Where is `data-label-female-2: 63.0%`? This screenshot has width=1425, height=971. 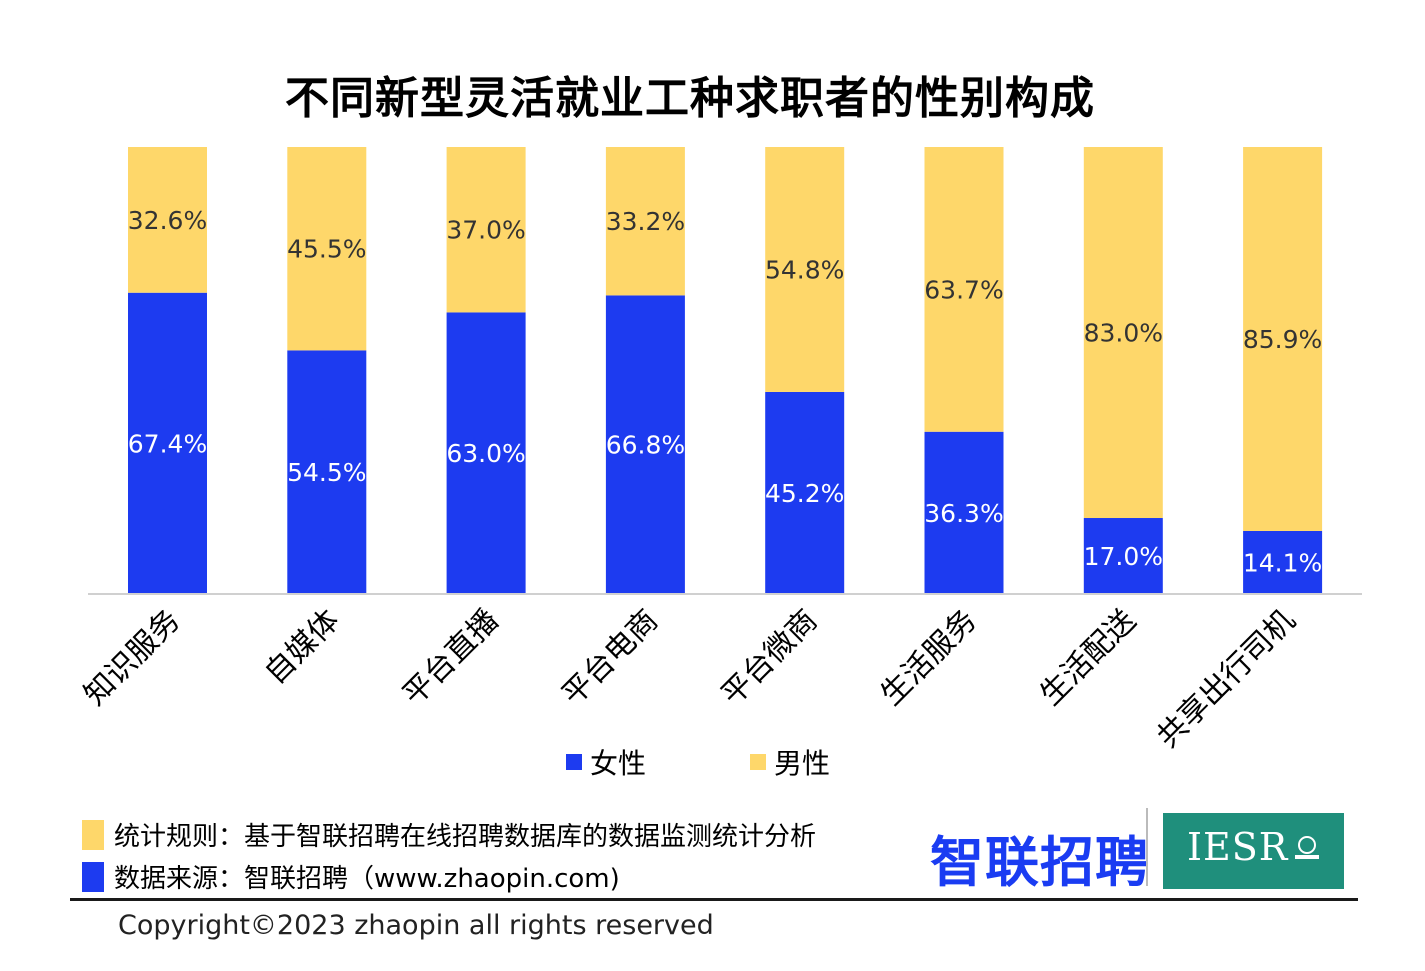
data-label-female-2: 63.0% is located at coordinates (485, 453).